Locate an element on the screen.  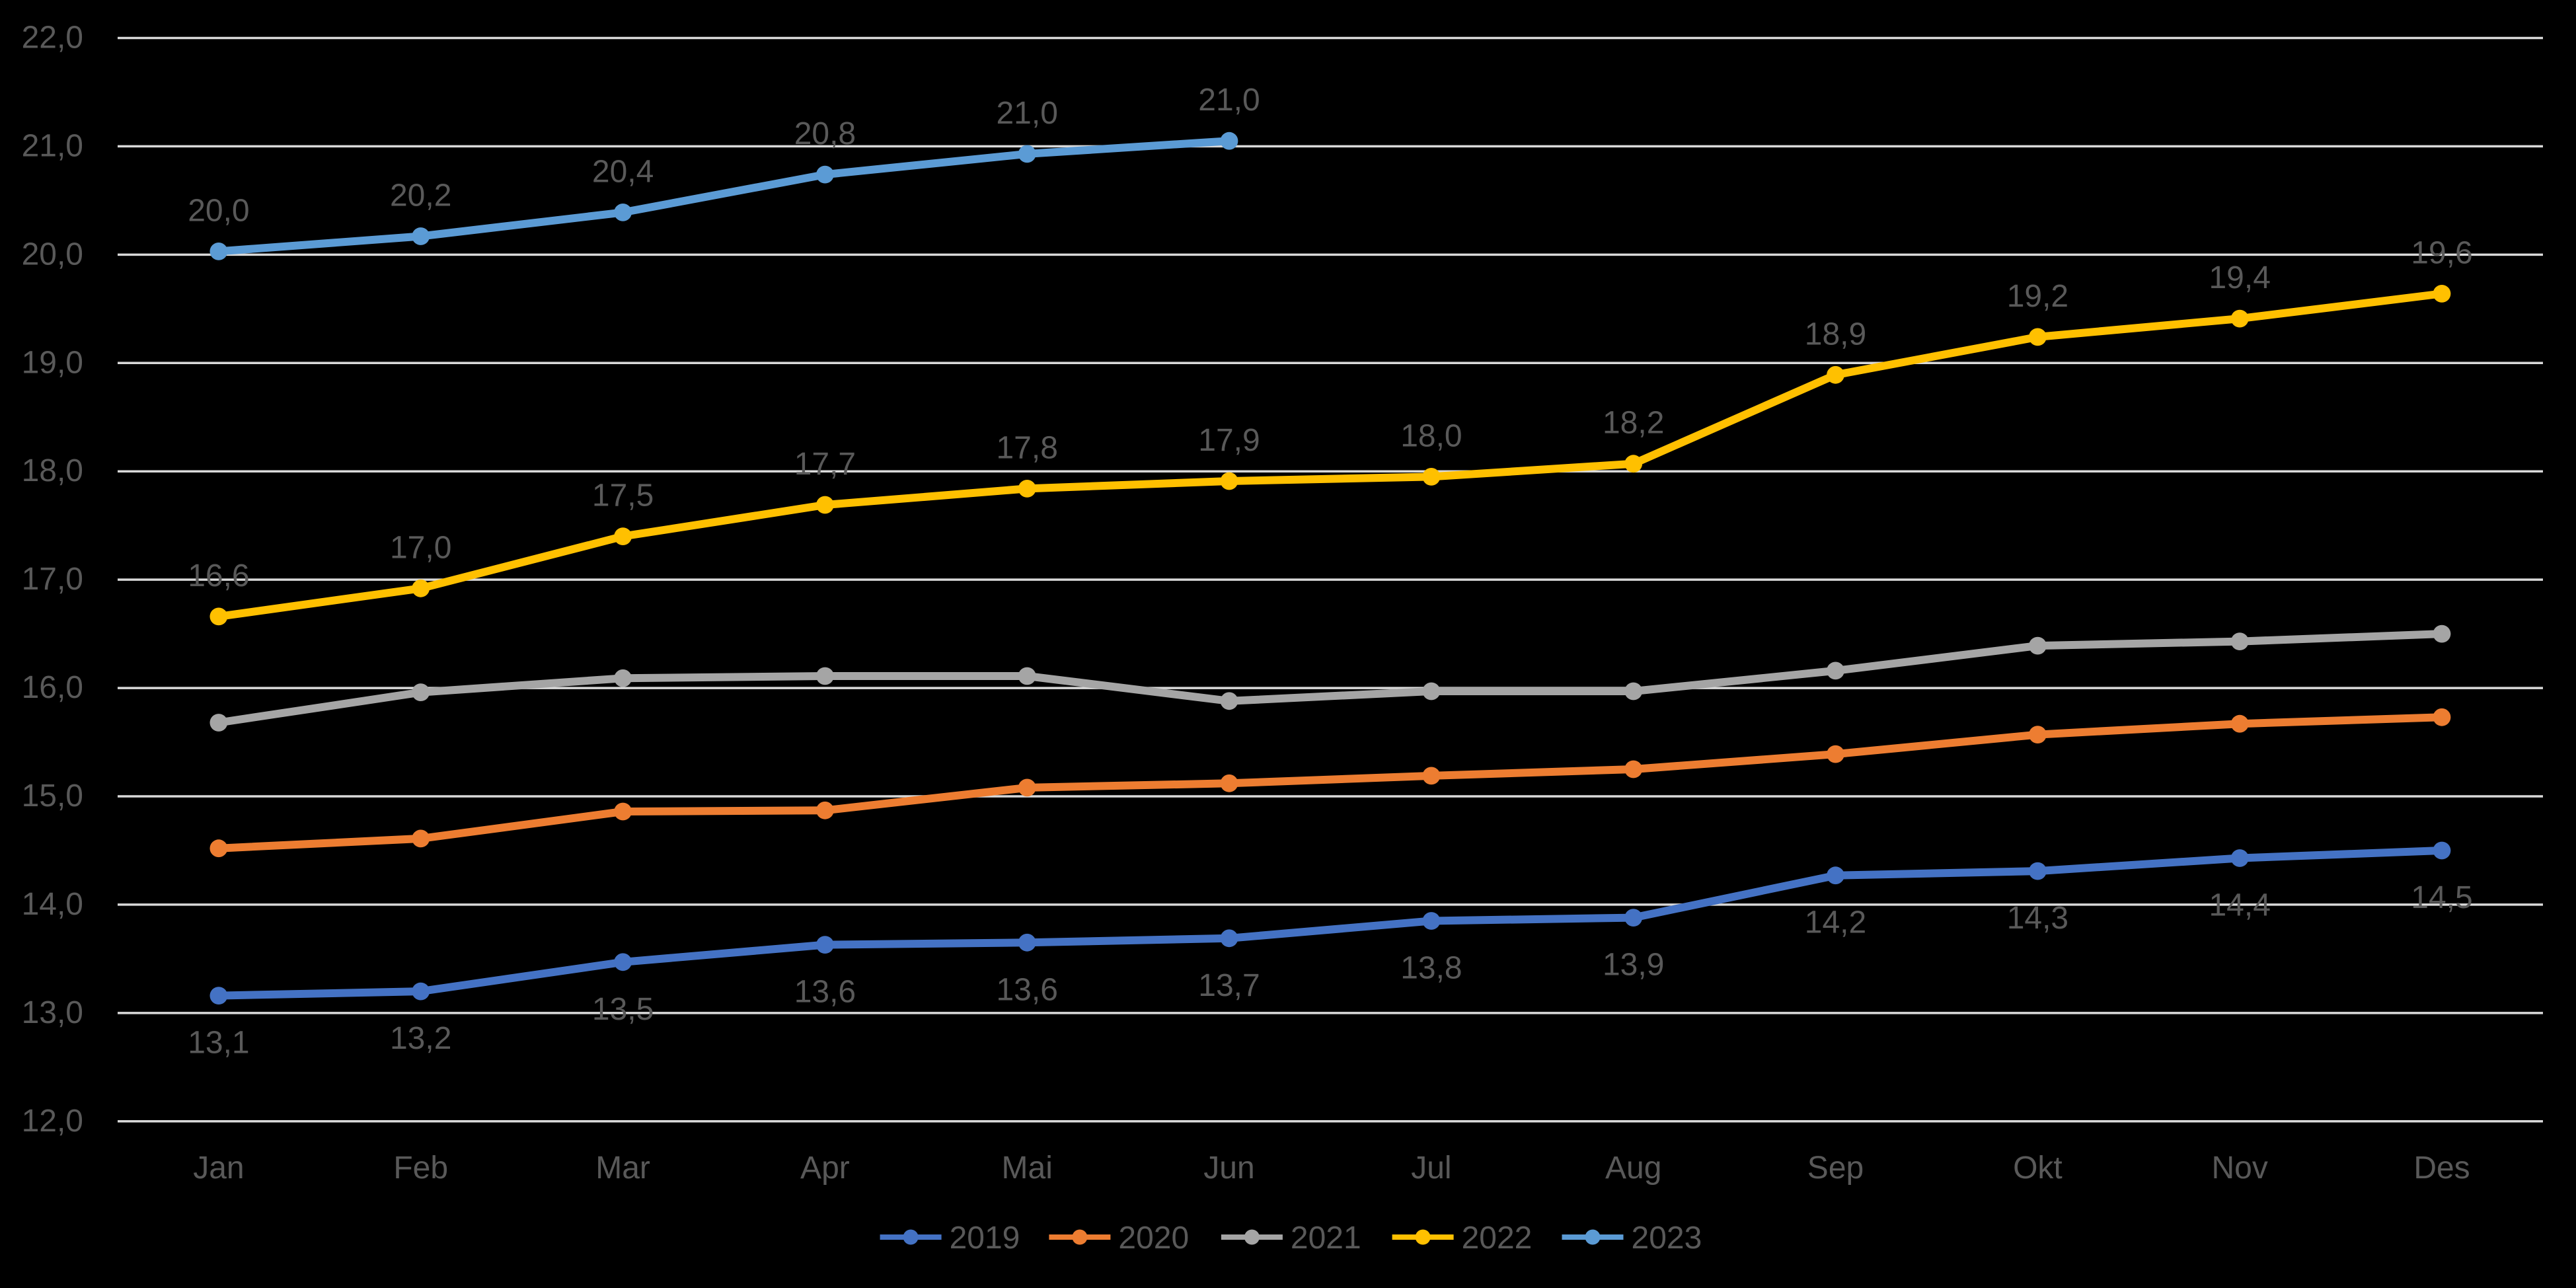
svg-text: Okt is located at coordinates (2038, 1169).